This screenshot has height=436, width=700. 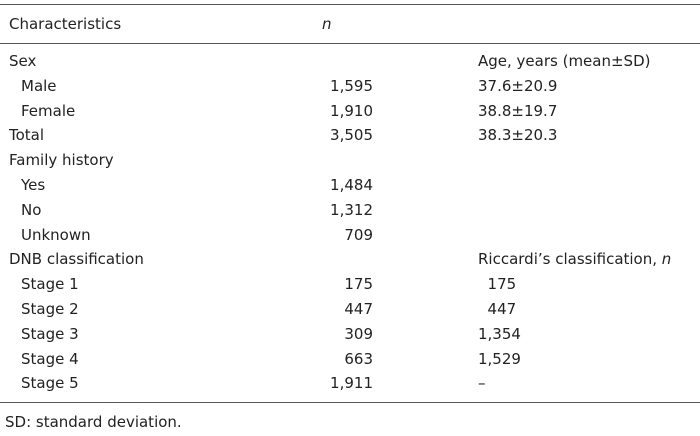 I want to click on row-right-text: 37.6±20.9, so click(x=518, y=85).